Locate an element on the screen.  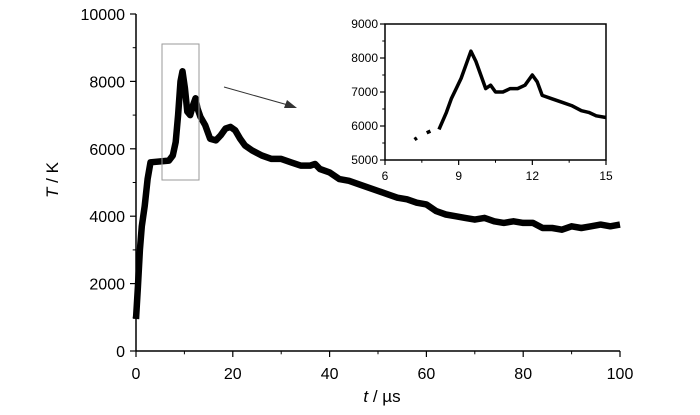
inset-y-tick-label: 7000 is located at coordinates (364, 92).